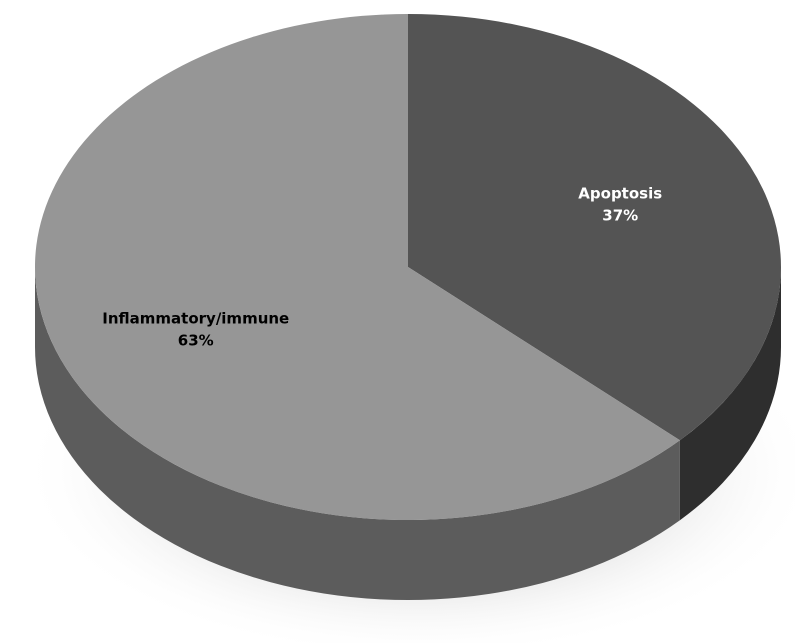  What do you see at coordinates (620, 216) in the screenshot?
I see `pie-value-apoptosis: 37%` at bounding box center [620, 216].